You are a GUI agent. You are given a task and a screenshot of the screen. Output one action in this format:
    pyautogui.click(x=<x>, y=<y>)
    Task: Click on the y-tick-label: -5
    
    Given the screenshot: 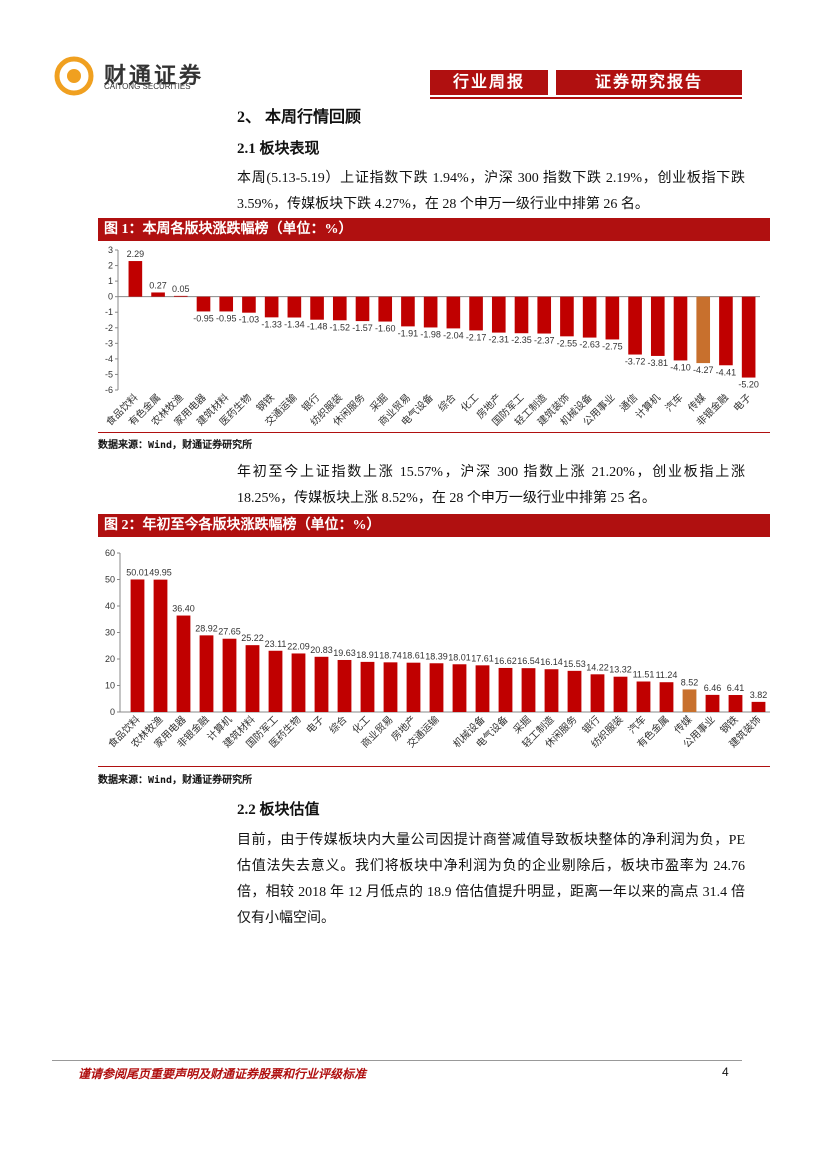 What is the action you would take?
    pyautogui.click(x=109, y=374)
    